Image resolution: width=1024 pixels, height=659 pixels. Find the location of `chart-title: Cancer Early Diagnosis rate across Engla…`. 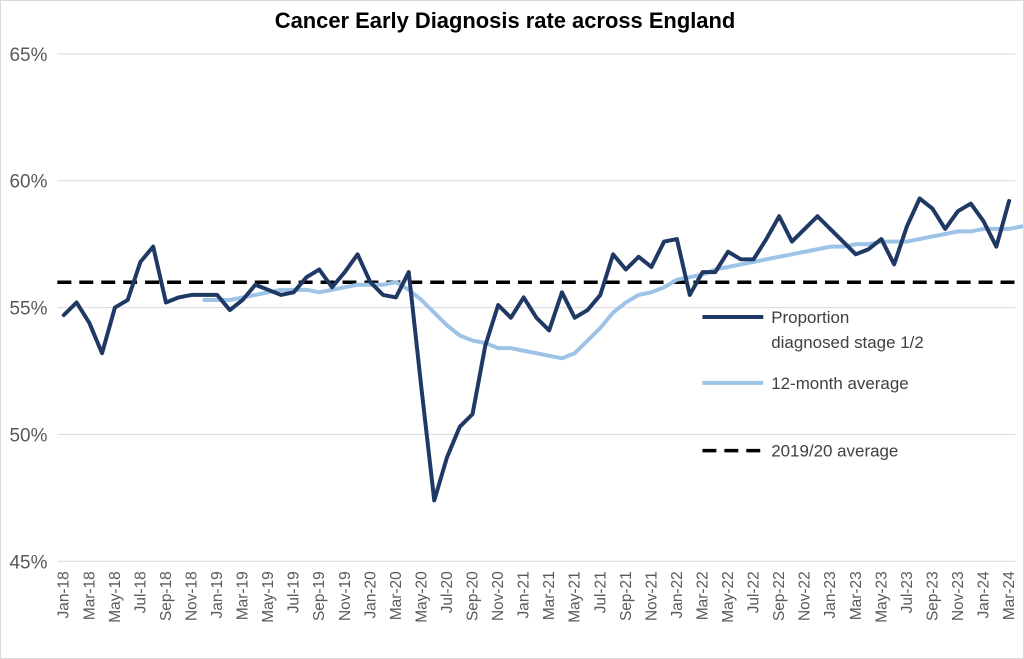

chart-title: Cancer Early Diagnosis rate across Engla… is located at coordinates (505, 20).